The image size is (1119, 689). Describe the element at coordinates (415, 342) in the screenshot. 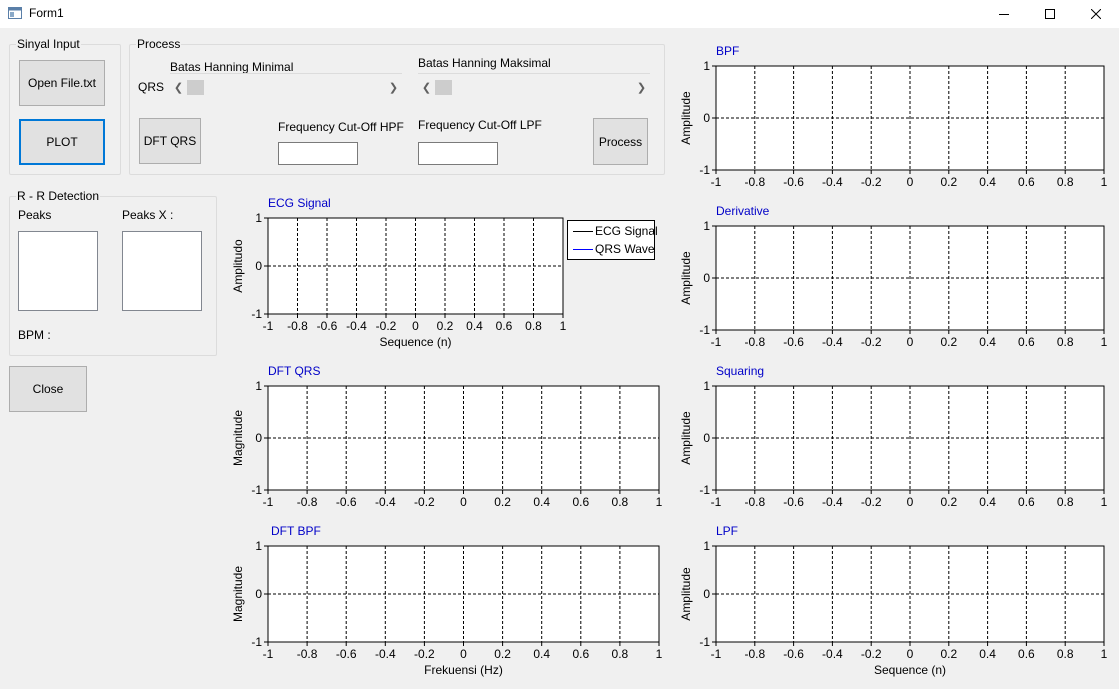

I see `x-axis-label: Sequence (n)` at that location.